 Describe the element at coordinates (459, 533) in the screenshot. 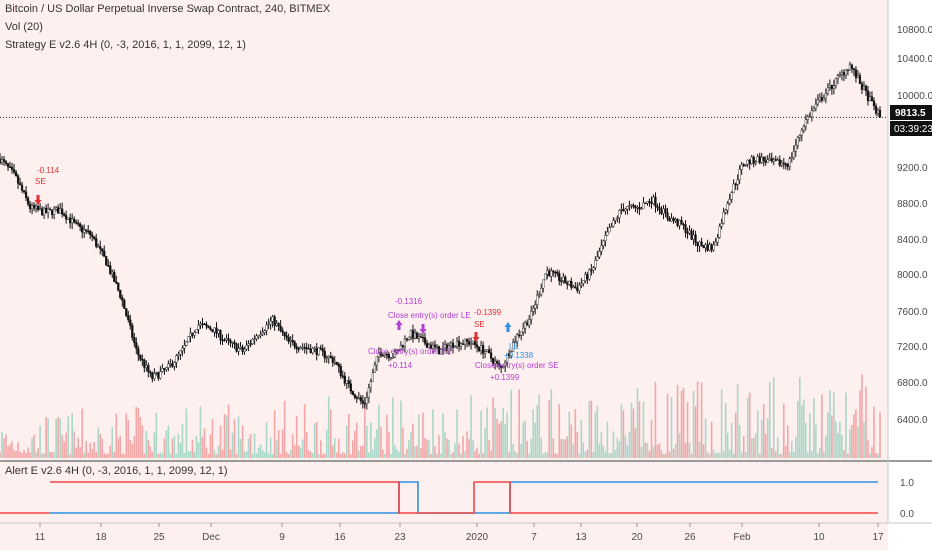

I see `time-axis: 11 18 25 Dec 9 16 23 2020 7 13 20 26 Feb 10 17` at that location.